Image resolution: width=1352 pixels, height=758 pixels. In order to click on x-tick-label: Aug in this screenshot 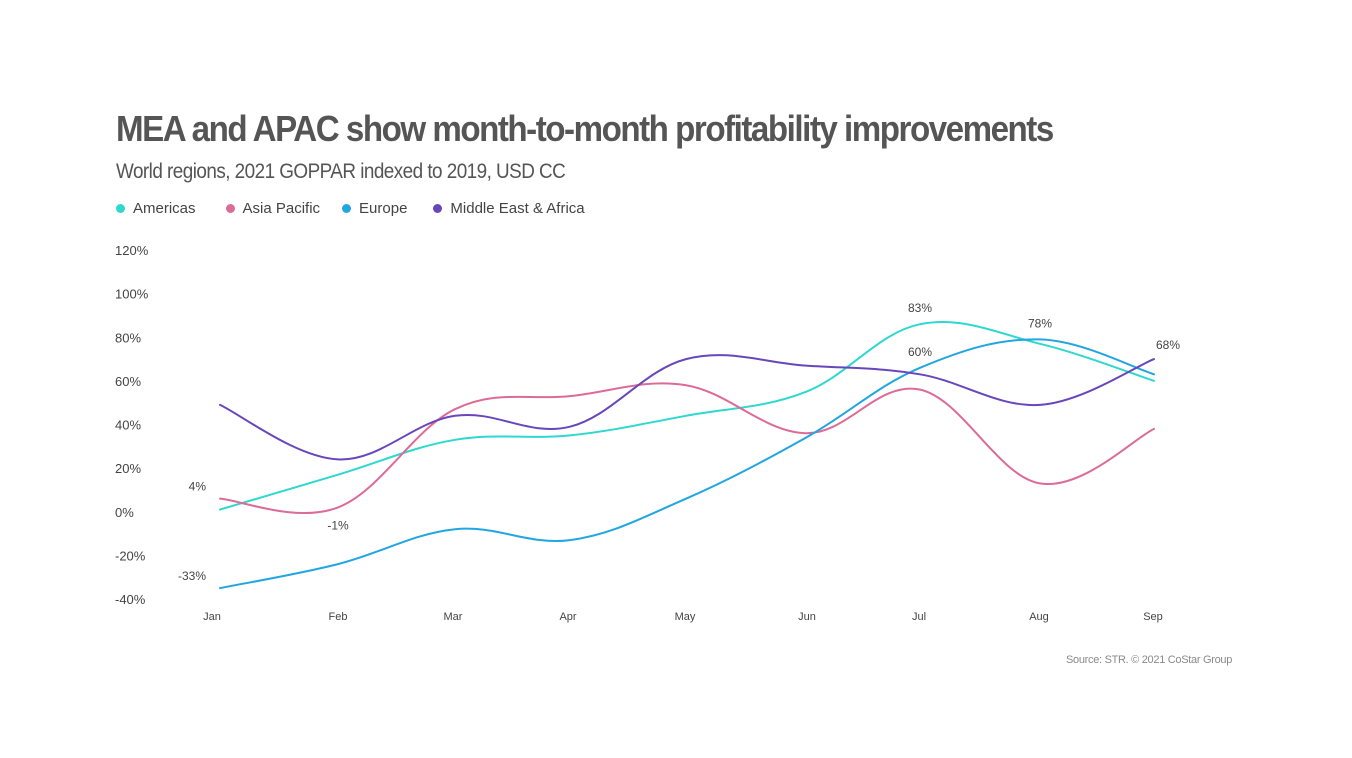, I will do `click(1039, 617)`.